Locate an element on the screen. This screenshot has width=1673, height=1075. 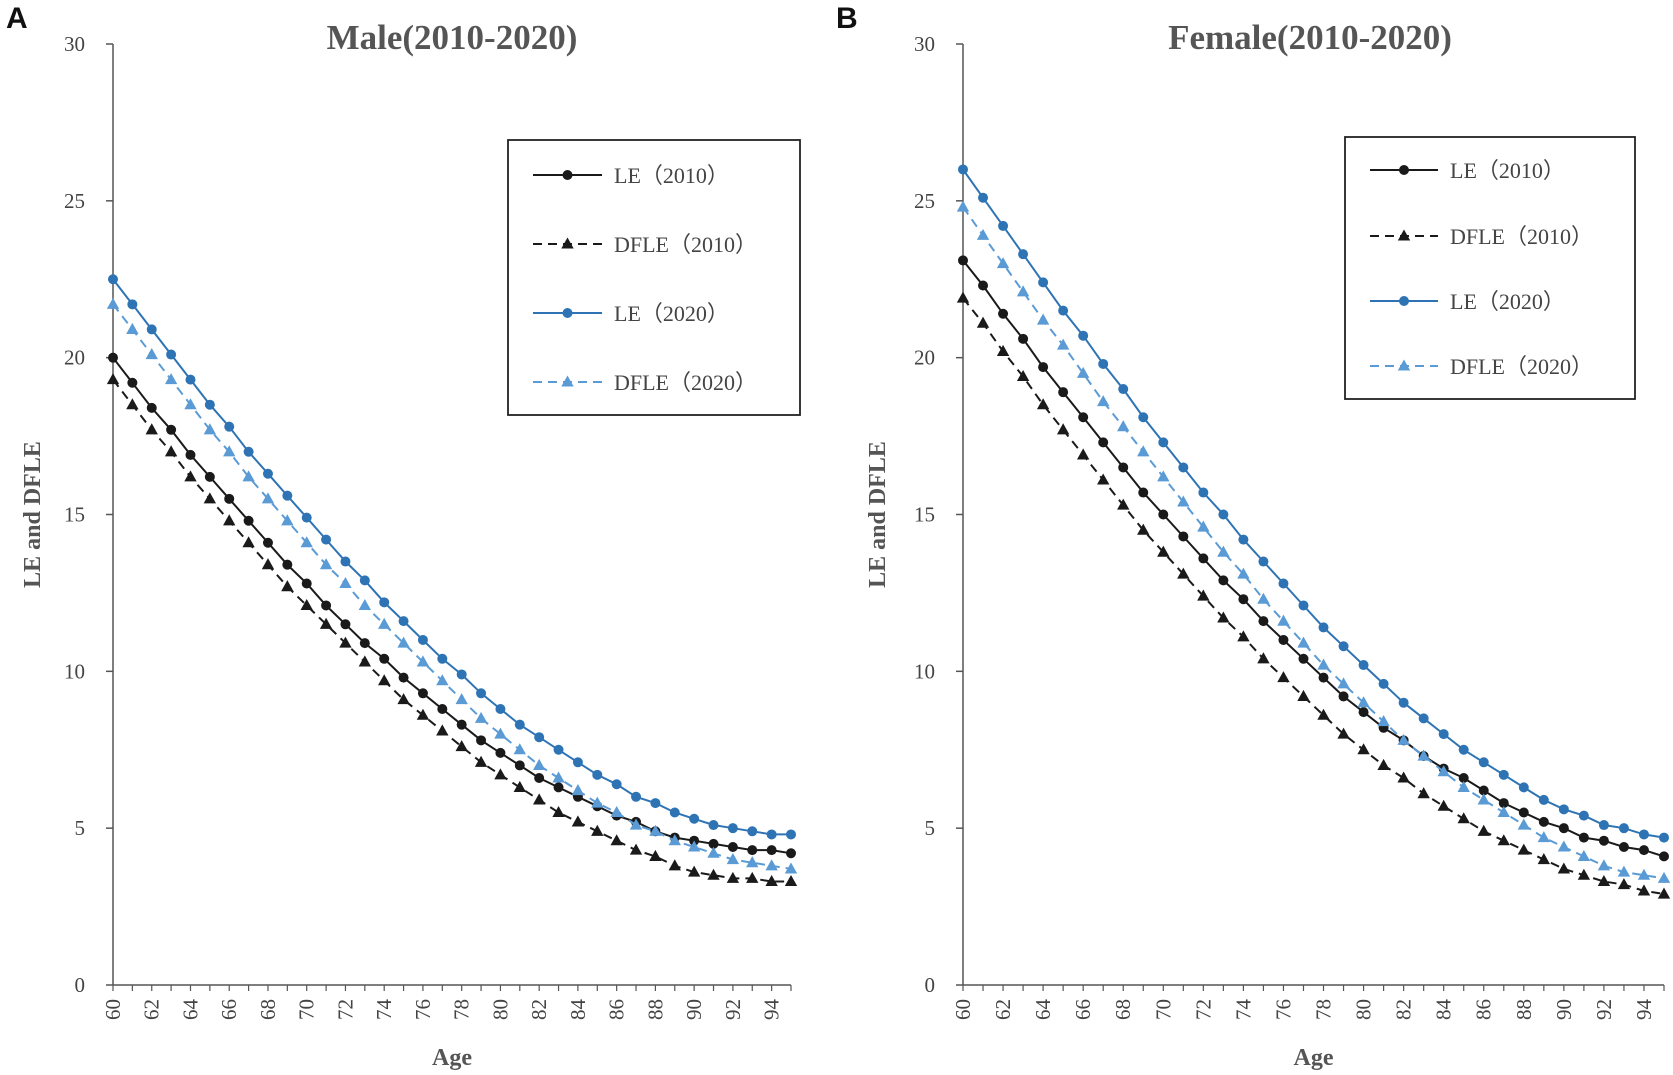
y-tick-label: 15 is located at coordinates (74, 515).